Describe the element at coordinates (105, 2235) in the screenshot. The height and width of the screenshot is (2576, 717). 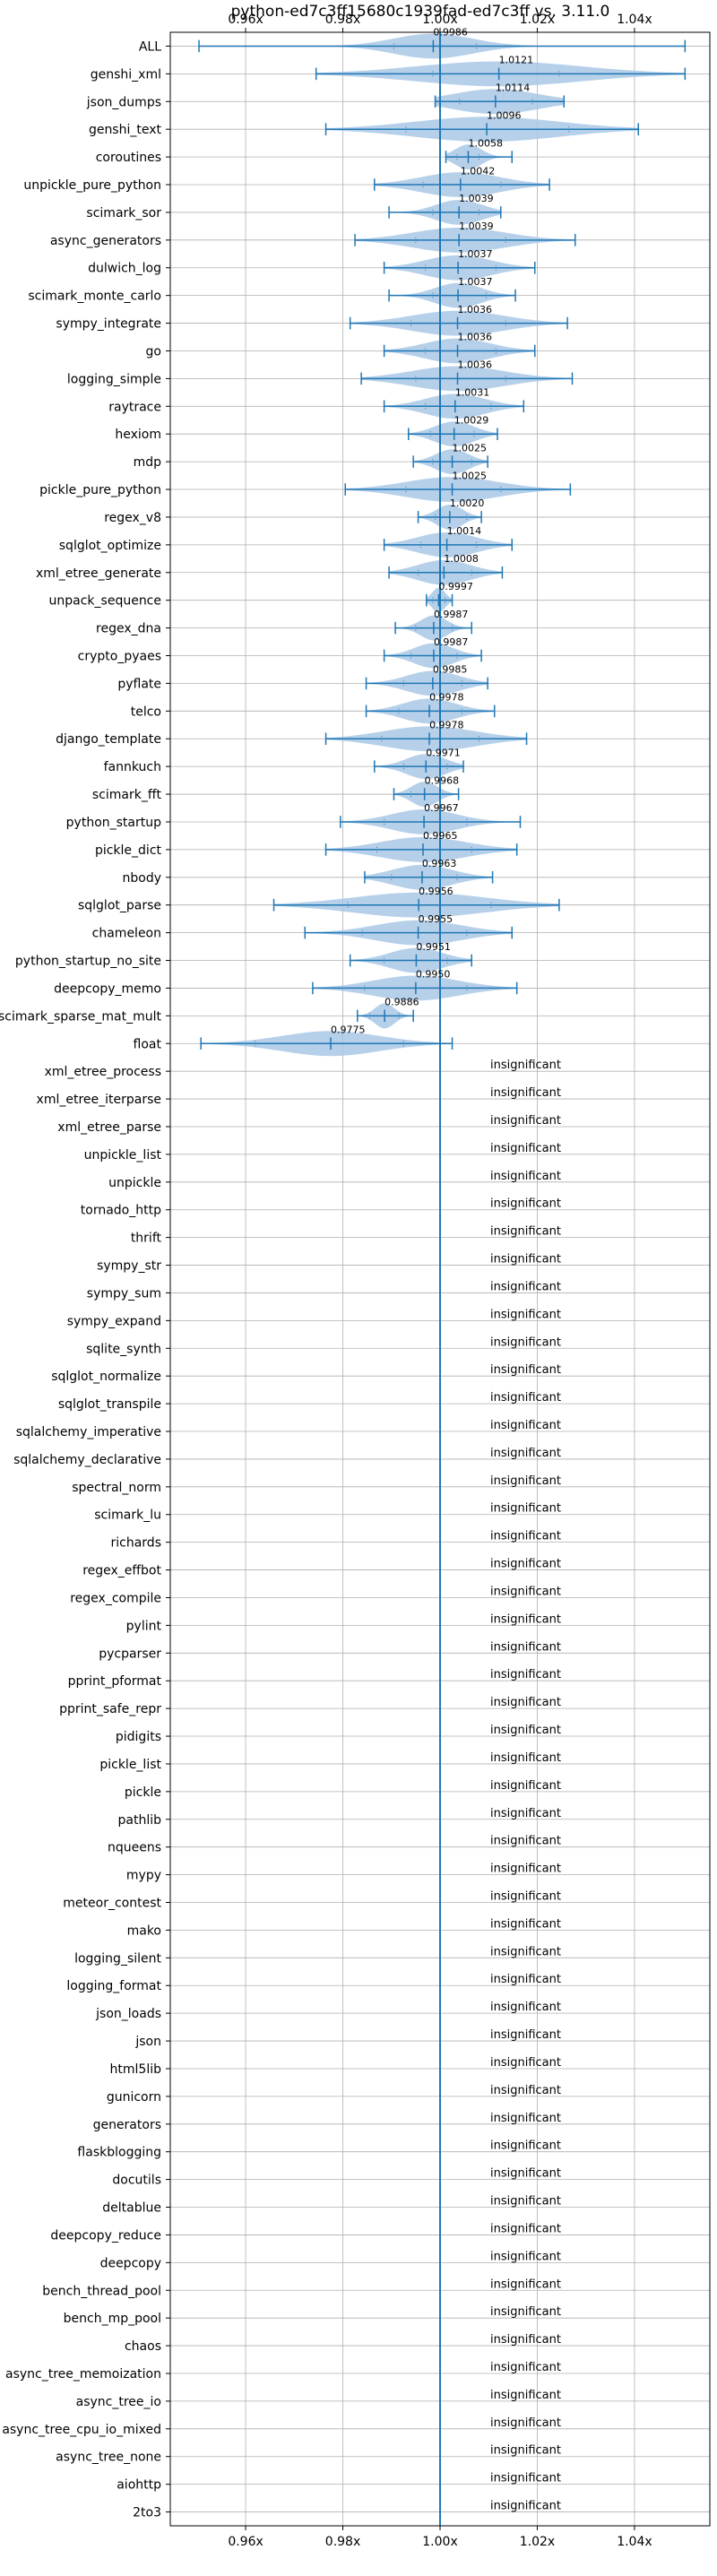
I see `benchmark-name-label: deepcopy_reduce` at that location.